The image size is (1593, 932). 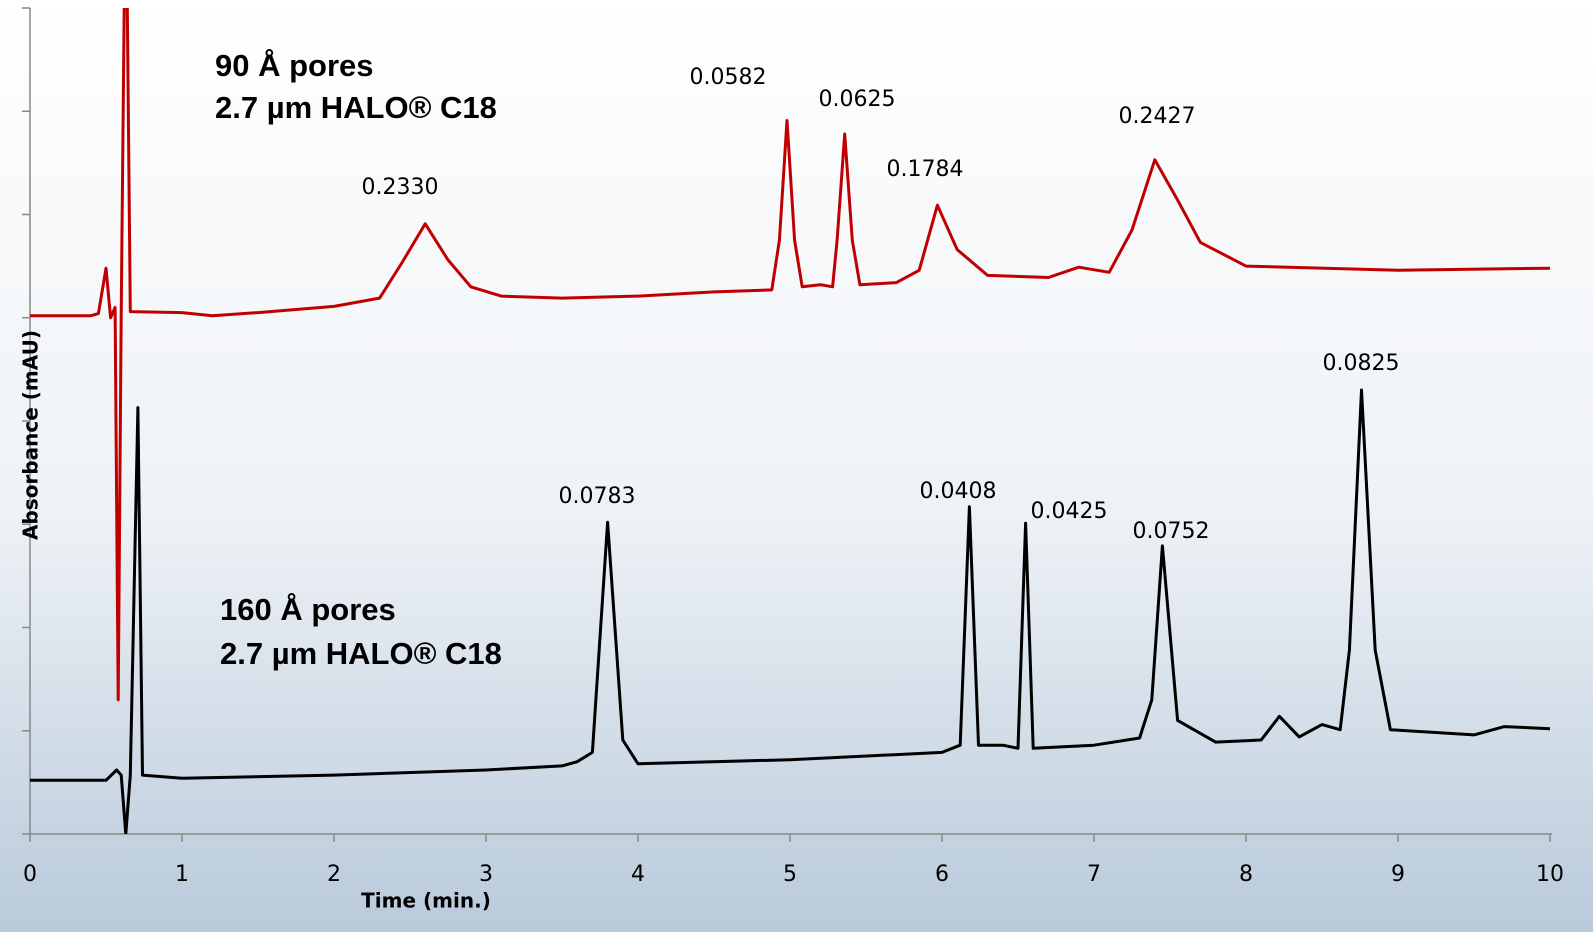 What do you see at coordinates (790, 874) in the screenshot?
I see `x-tick-label: 5` at bounding box center [790, 874].